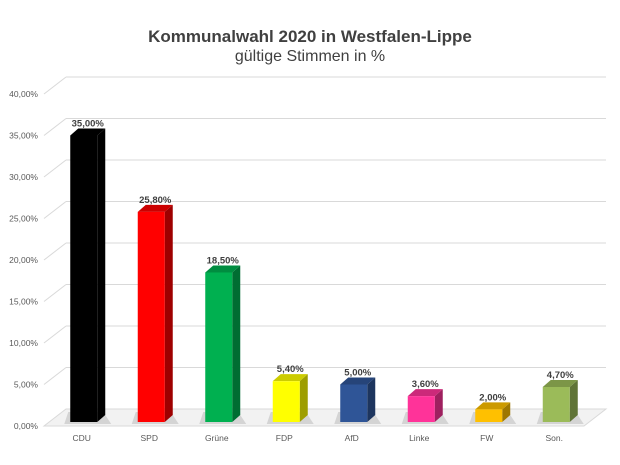 This screenshot has width=620, height=465. Describe the element at coordinates (23, 302) in the screenshot. I see `y-tick-label: 15,00%` at that location.